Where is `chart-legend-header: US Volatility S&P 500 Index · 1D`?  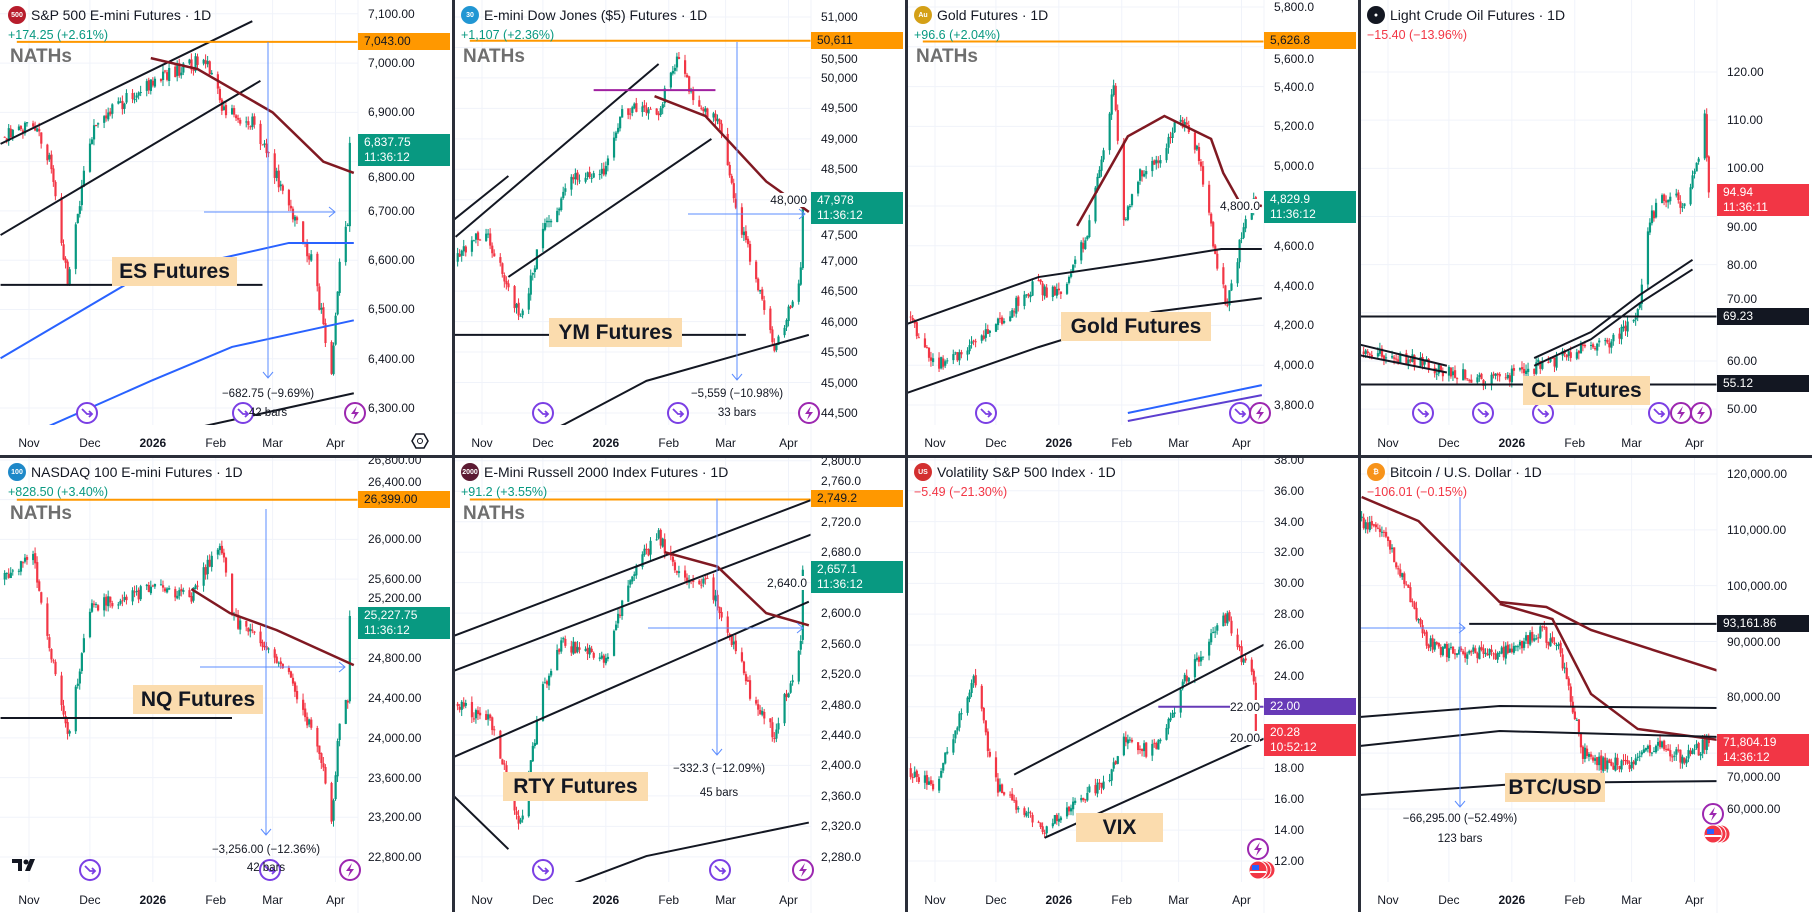
chart-legend-header: US Volatility S&P 500 Index · 1D is located at coordinates (1015, 472).